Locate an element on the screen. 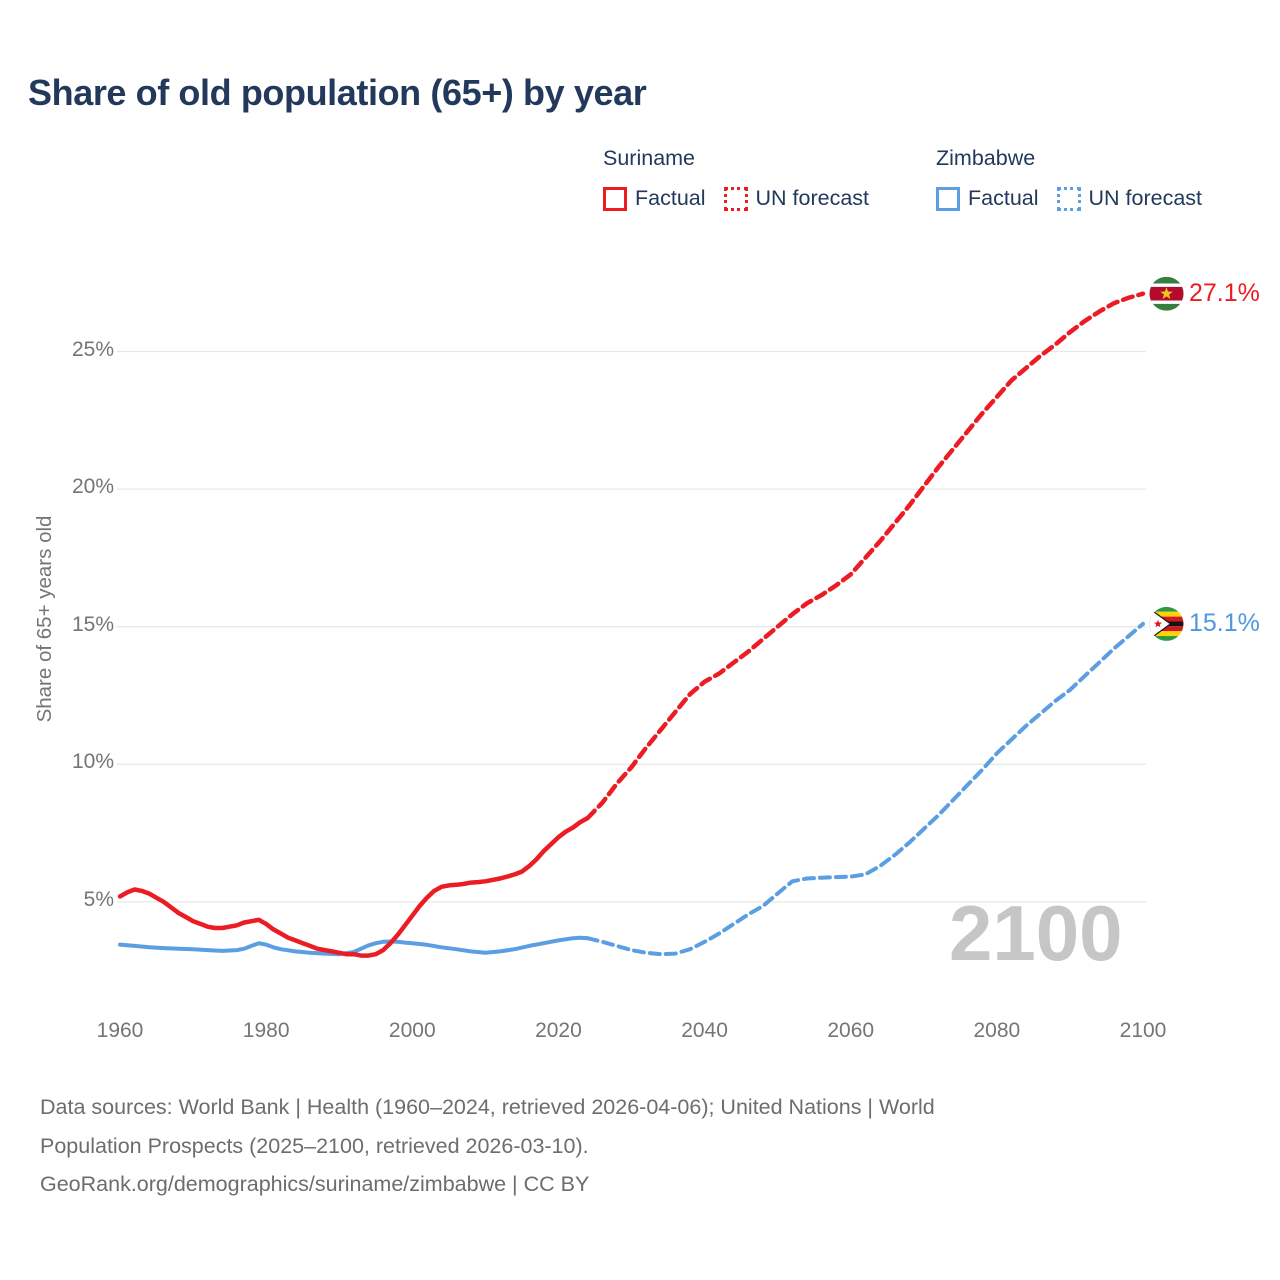 This screenshot has width=1280, height=1280. end-label-zimbabwe: 15.1% is located at coordinates (1224, 622).